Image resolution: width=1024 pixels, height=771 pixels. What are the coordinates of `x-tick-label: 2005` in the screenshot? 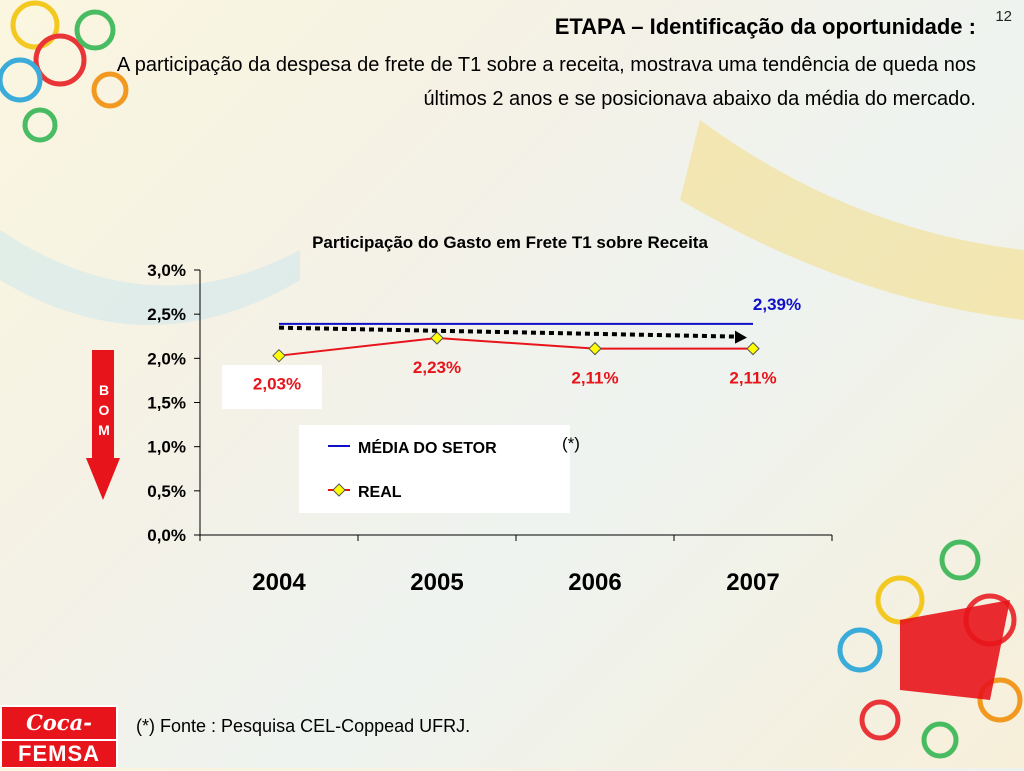 It's located at (436, 582).